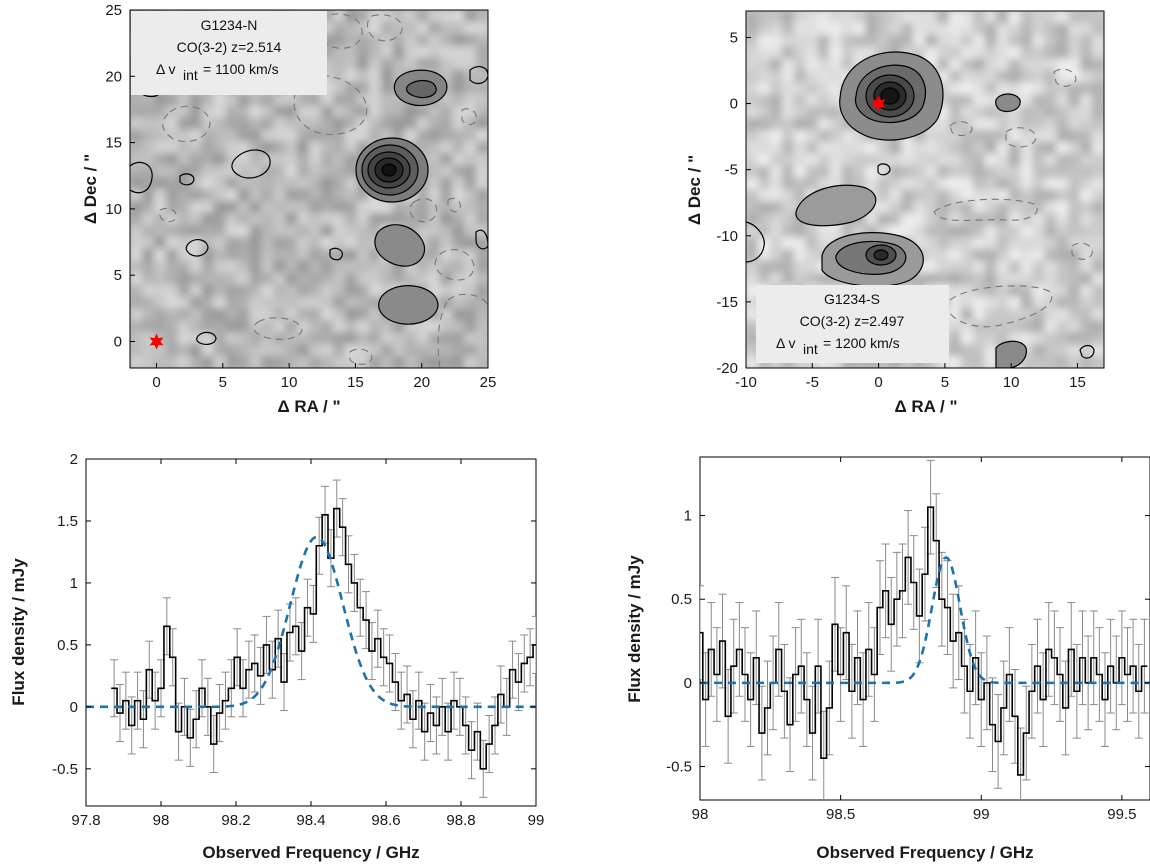 This screenshot has width=1150, height=864. What do you see at coordinates (460, 820) in the screenshot?
I see `spec-n-xtick-label: 98.8` at bounding box center [460, 820].